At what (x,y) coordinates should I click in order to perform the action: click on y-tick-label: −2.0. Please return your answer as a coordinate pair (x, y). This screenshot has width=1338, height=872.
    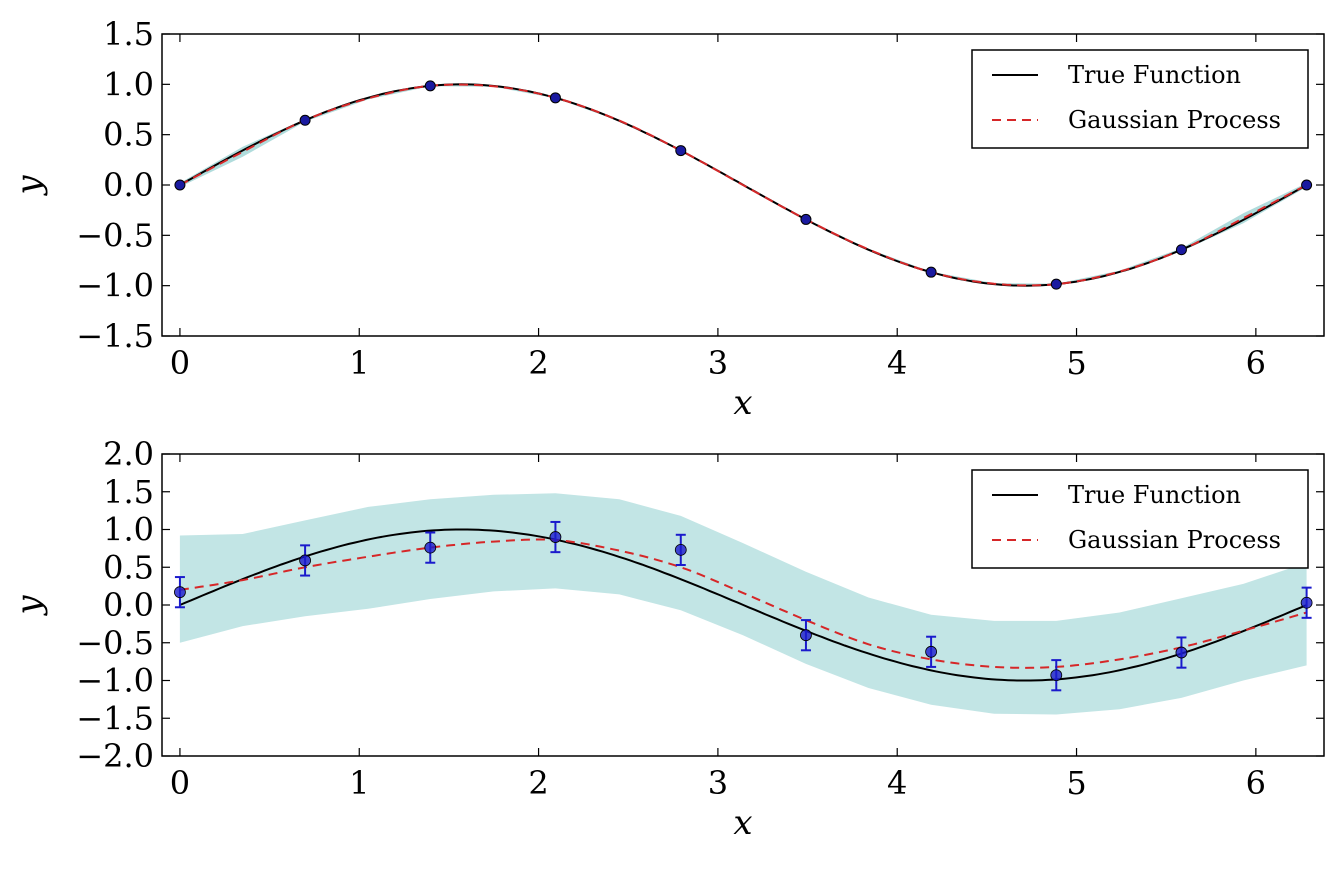
    Looking at the image, I should click on (115, 756).